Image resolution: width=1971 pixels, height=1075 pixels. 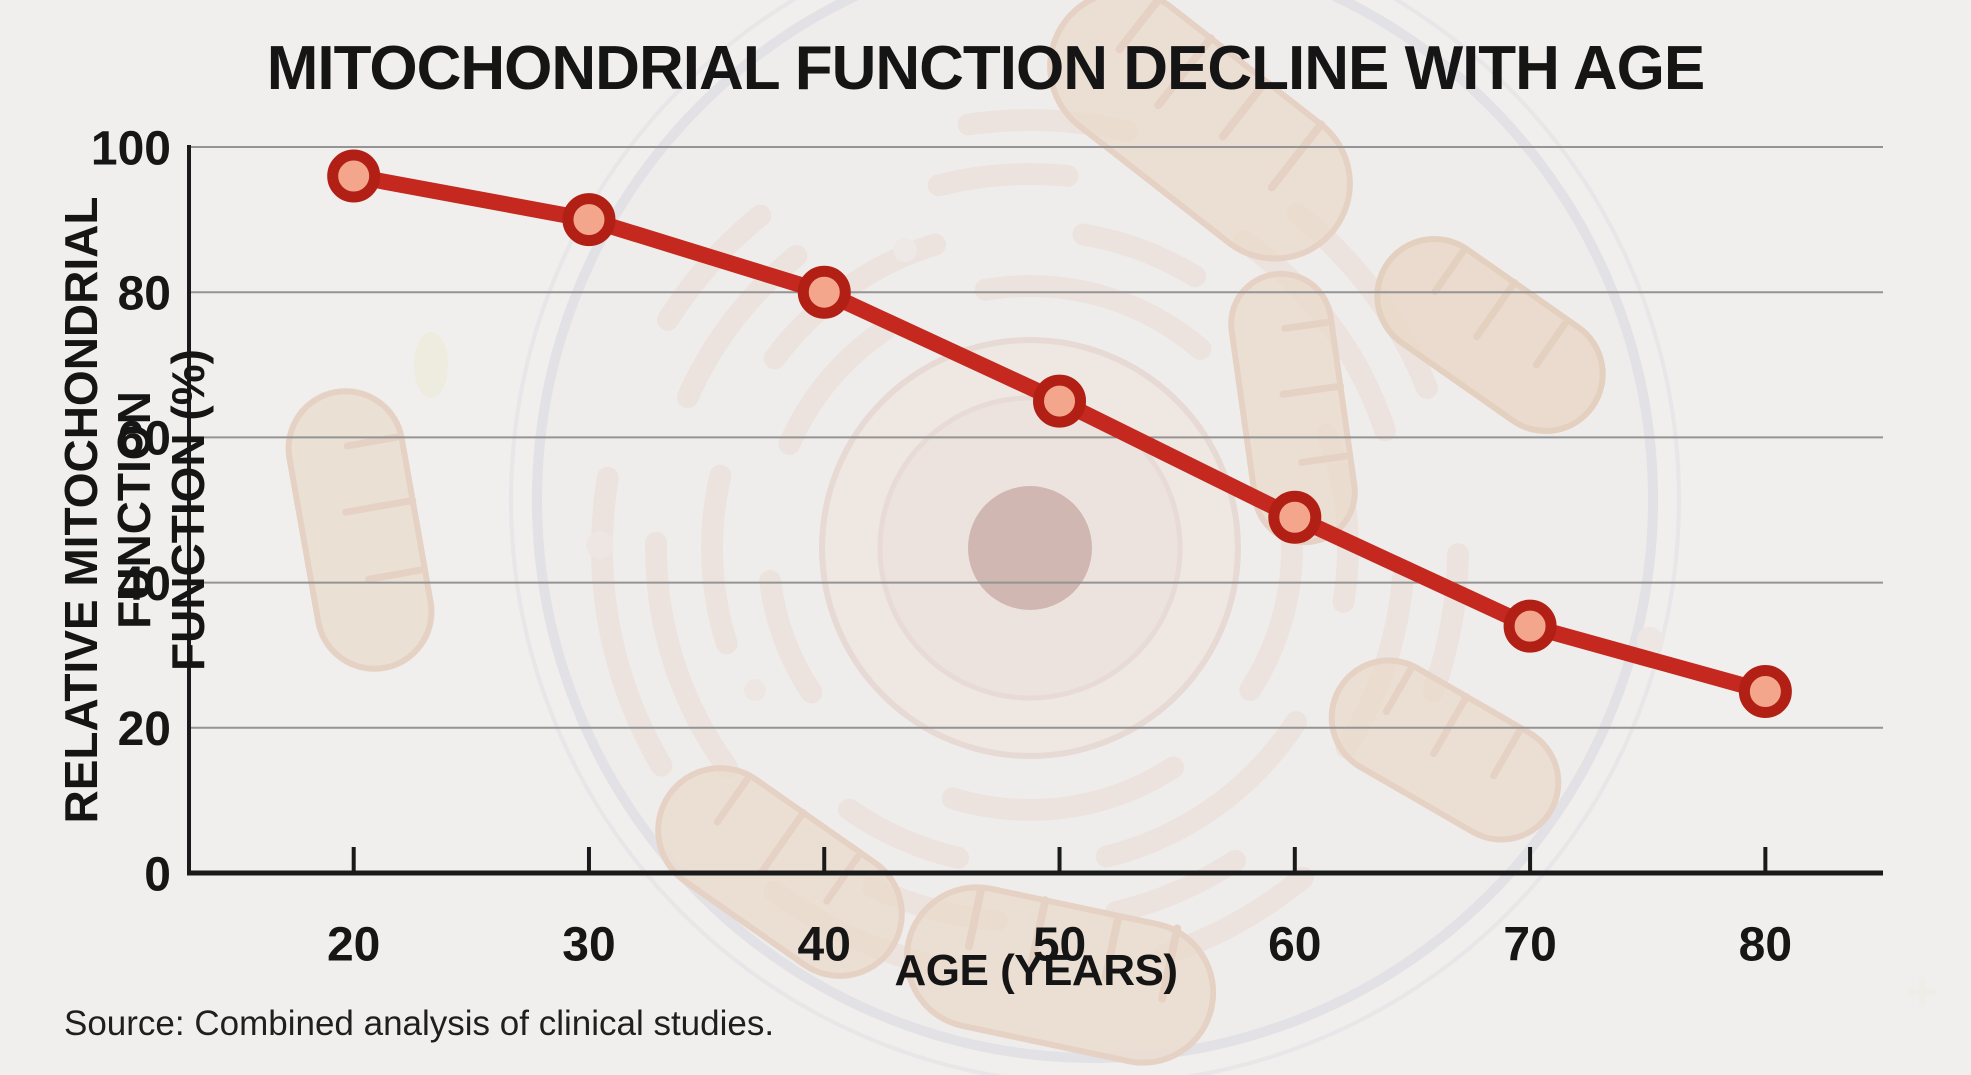 I want to click on x-tick-label: 80, so click(x=1765, y=944).